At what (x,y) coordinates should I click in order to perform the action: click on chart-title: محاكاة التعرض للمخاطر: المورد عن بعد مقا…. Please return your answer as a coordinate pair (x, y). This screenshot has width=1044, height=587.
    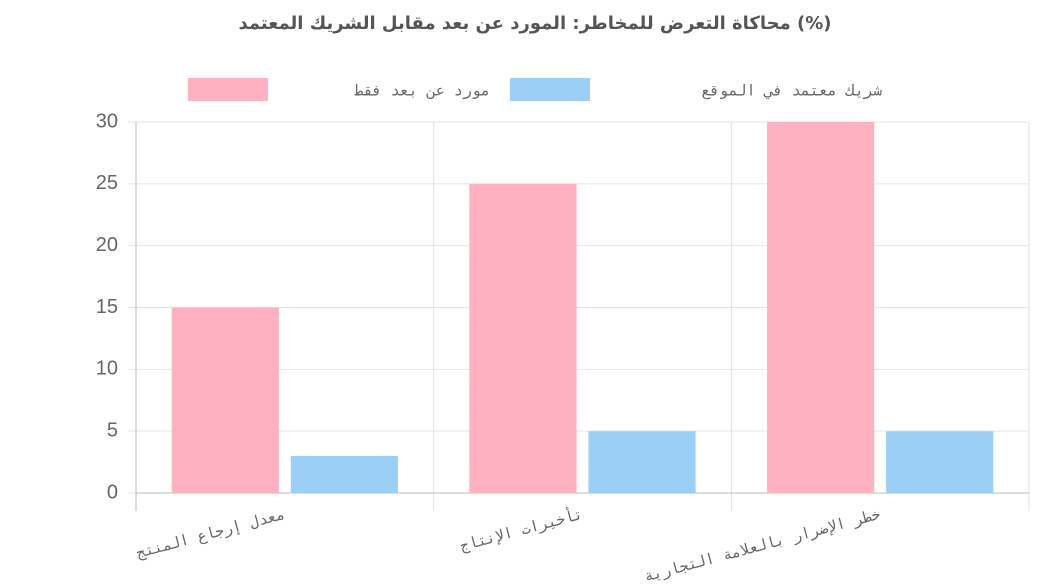
    Looking at the image, I should click on (534, 23).